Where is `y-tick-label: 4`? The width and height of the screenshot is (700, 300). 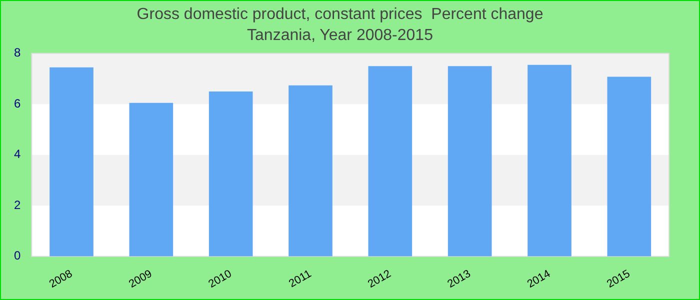
y-tick-label: 4 is located at coordinates (17, 154).